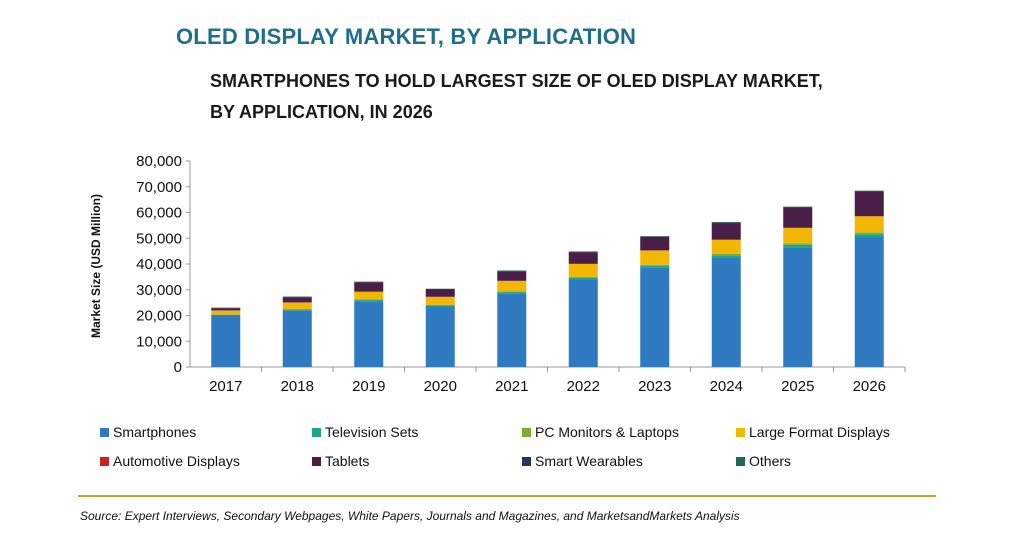 This screenshot has width=1024, height=555. What do you see at coordinates (176, 461) in the screenshot?
I see `legend-label: Automotive Displays` at bounding box center [176, 461].